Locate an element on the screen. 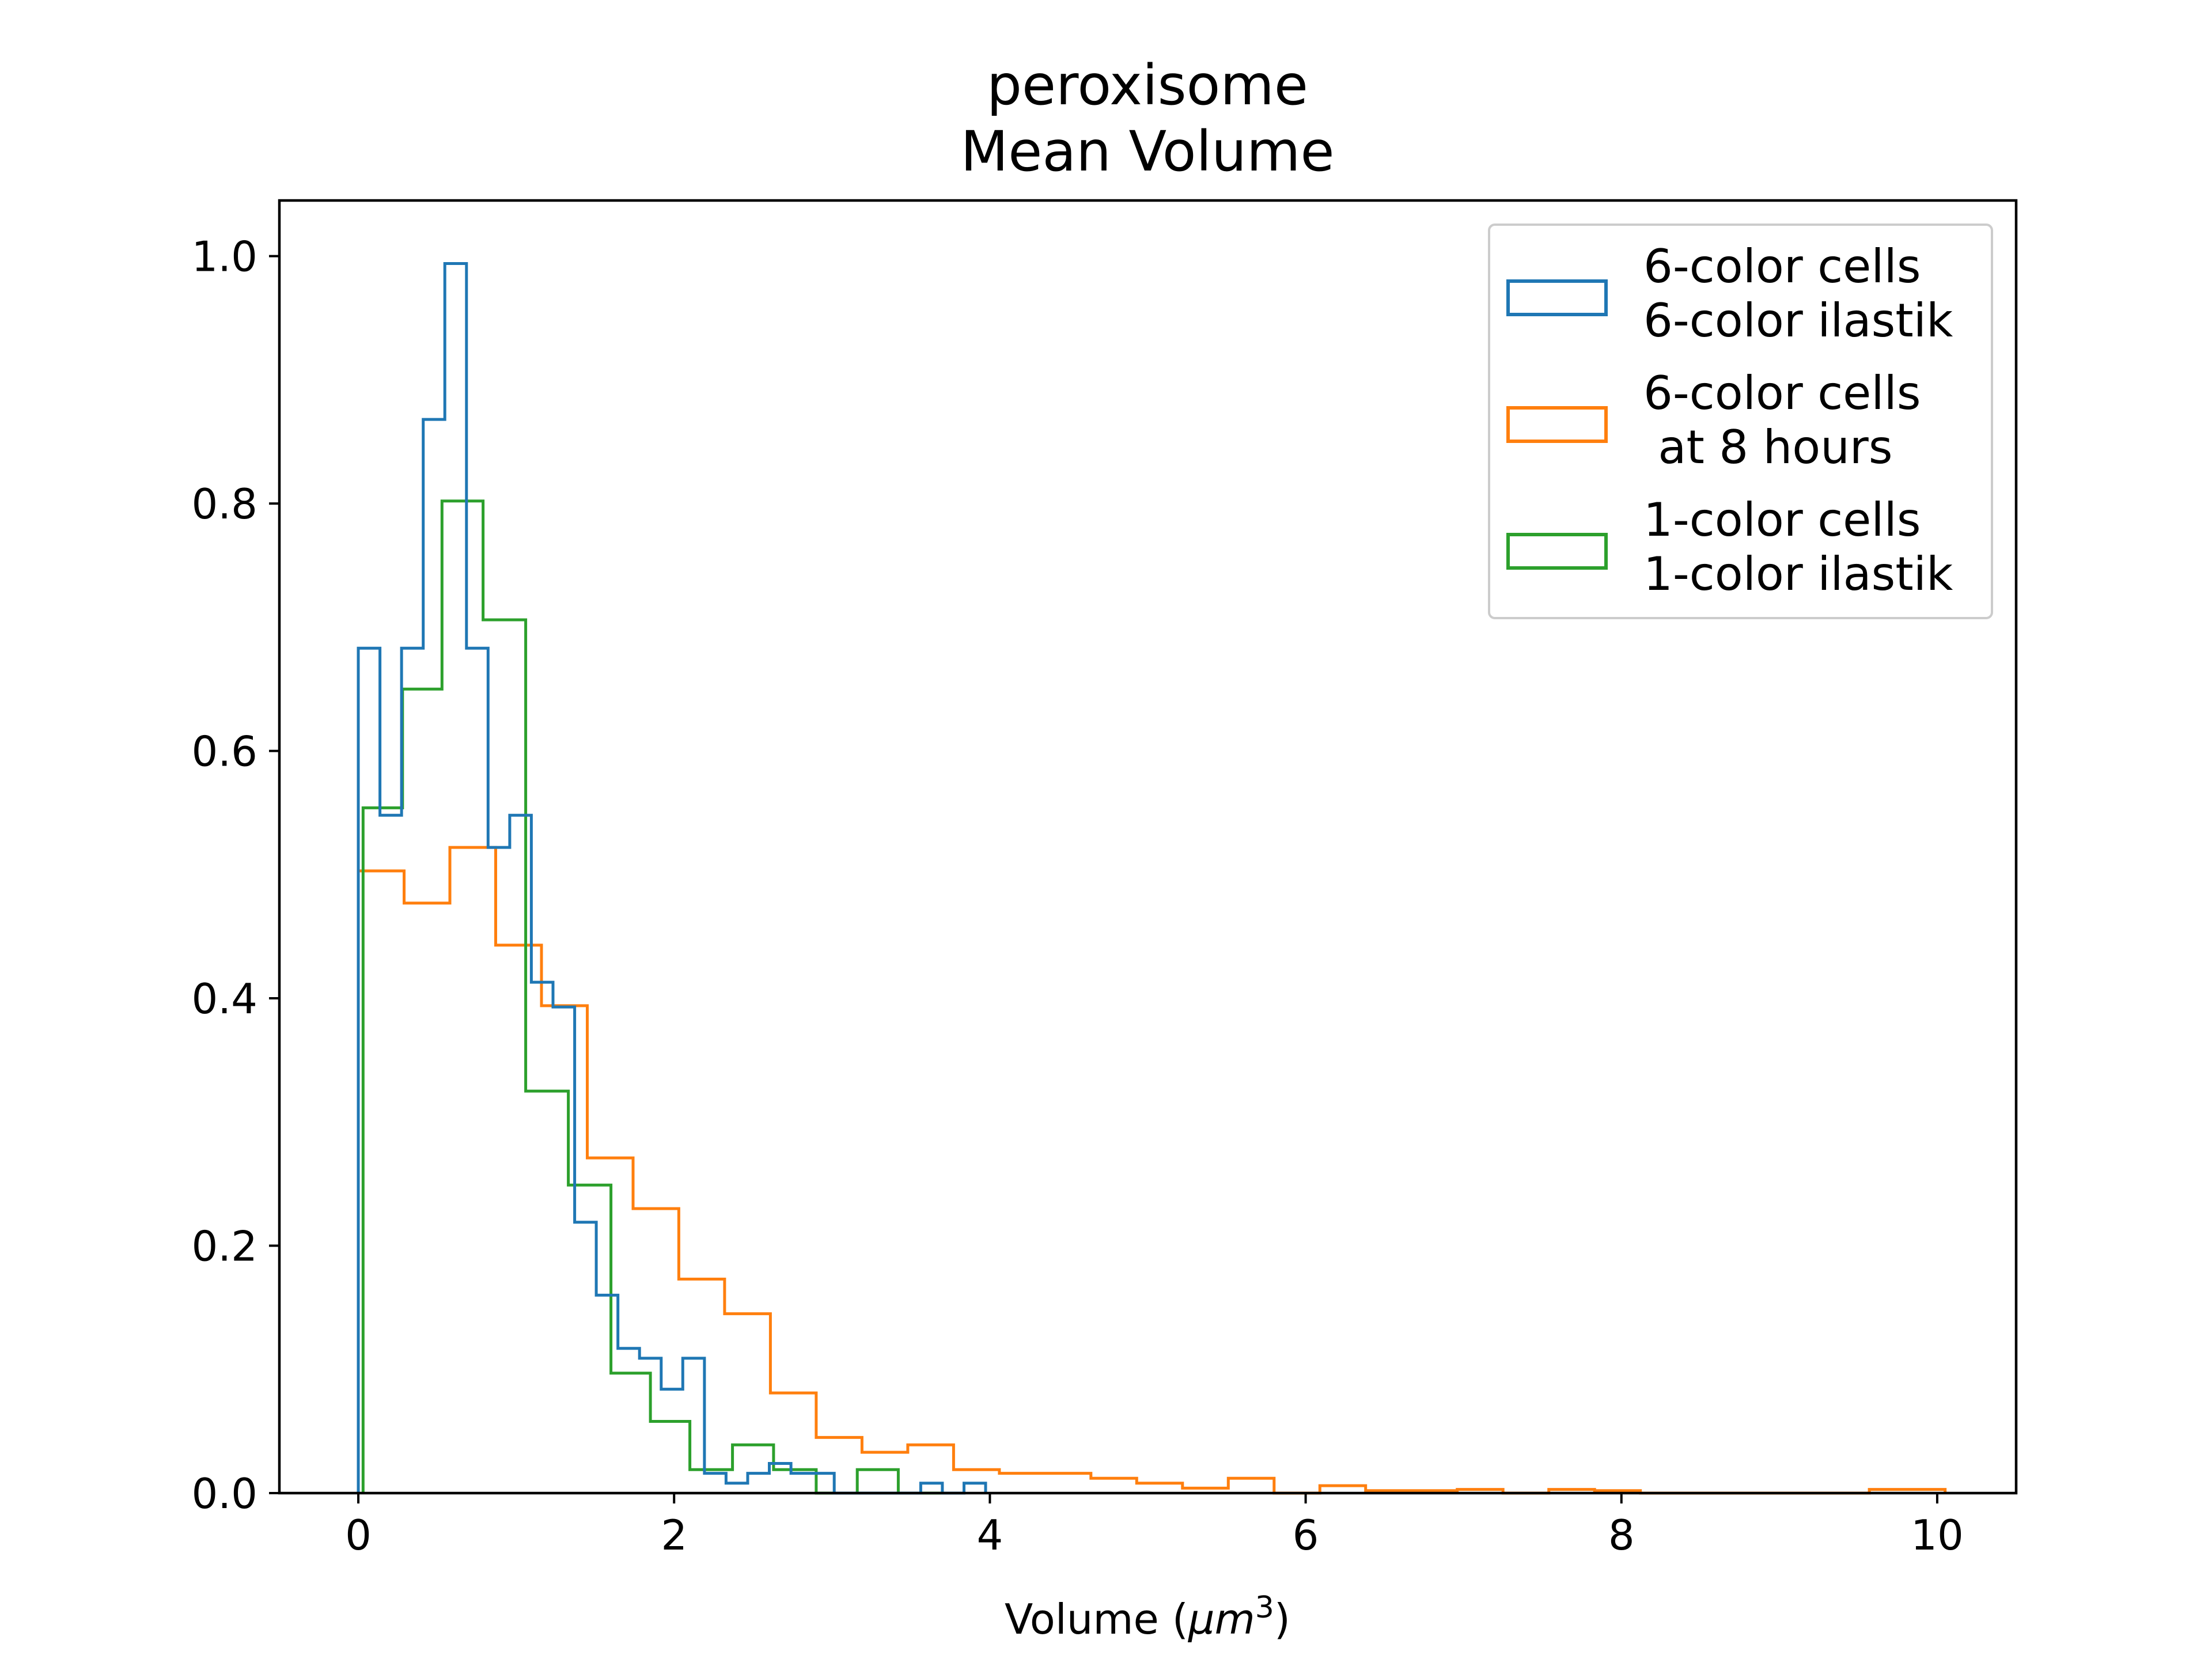 The height and width of the screenshot is (1659, 2212). chart-title-line-1: peroxisome is located at coordinates (1147, 85).